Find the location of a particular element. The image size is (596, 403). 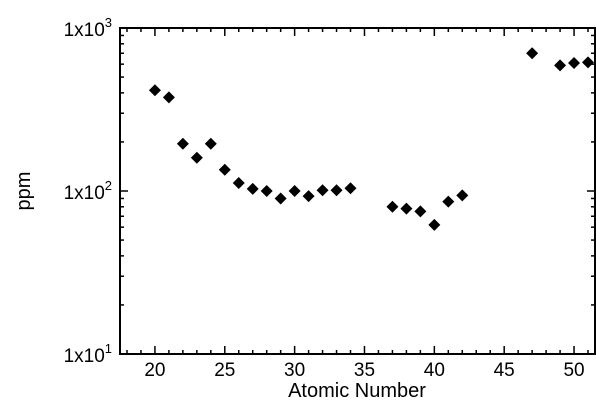

y-axis-label: ppm is located at coordinates (24, 191).